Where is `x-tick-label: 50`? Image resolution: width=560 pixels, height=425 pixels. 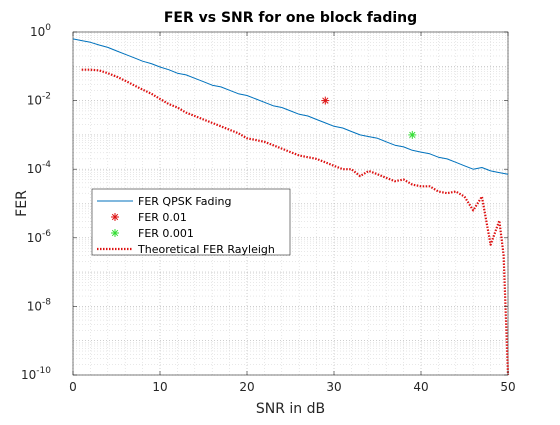
x-tick-label: 50 is located at coordinates (507, 387).